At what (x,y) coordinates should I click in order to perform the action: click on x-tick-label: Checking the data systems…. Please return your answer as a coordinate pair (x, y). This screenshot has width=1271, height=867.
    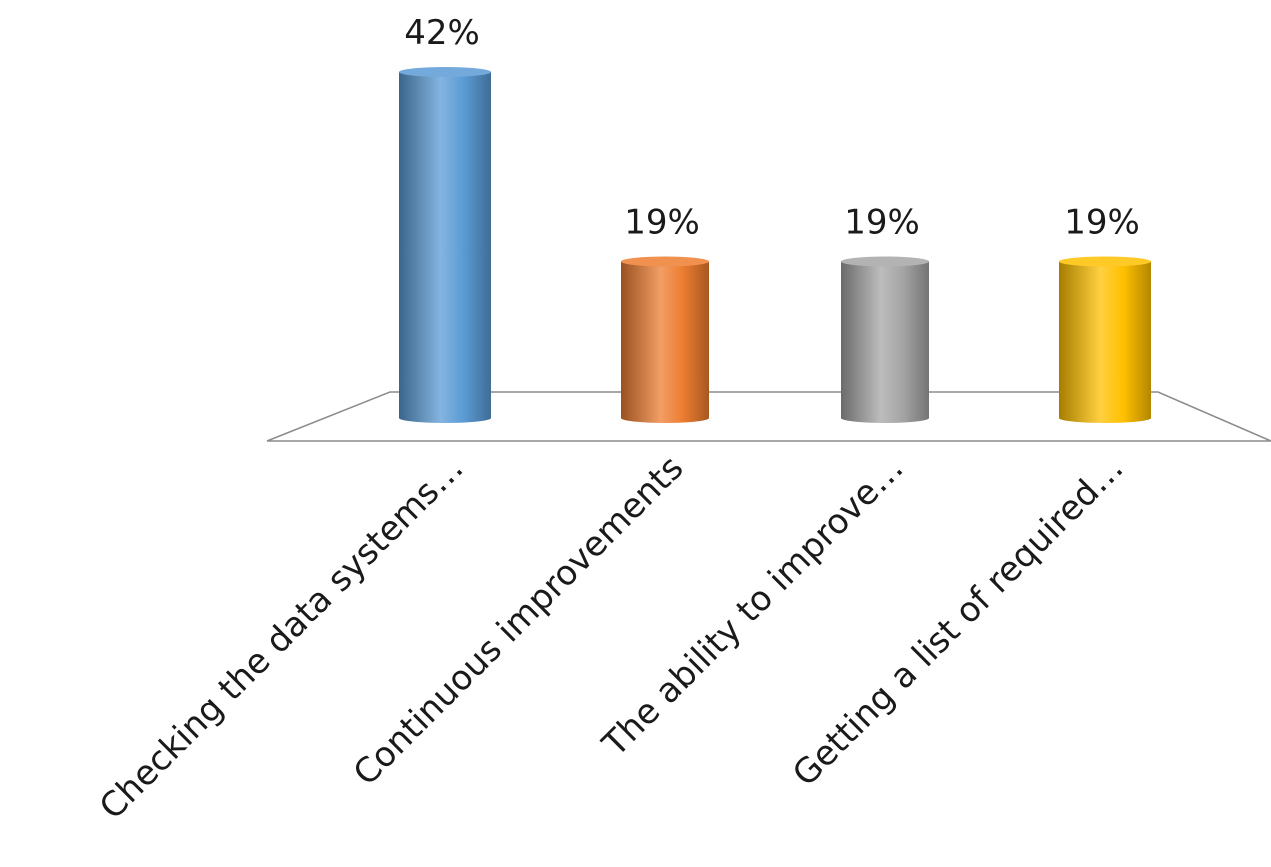
    Looking at the image, I should click on (281, 637).